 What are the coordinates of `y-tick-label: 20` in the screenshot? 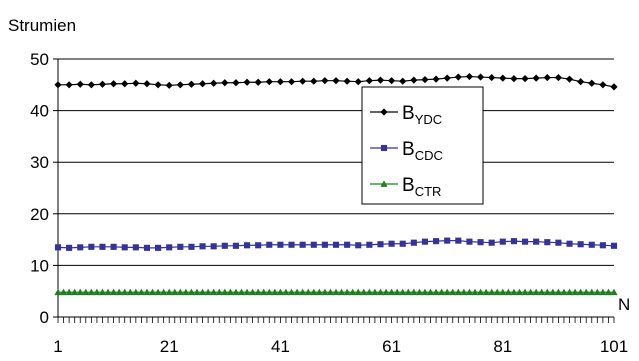 It's located at (39, 214).